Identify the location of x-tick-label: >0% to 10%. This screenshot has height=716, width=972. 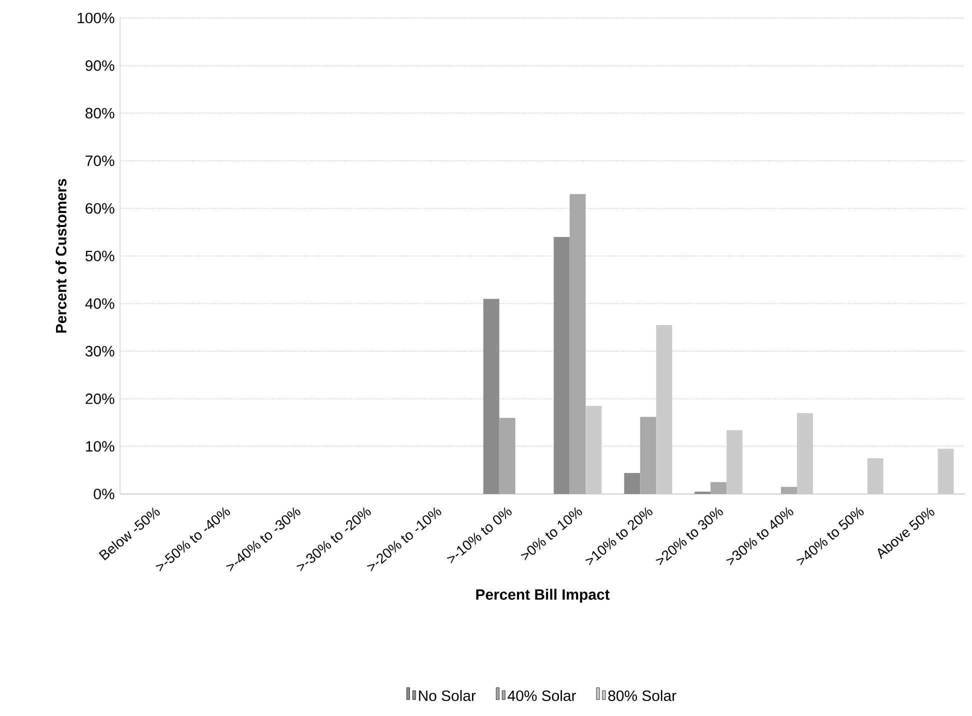
(551, 533).